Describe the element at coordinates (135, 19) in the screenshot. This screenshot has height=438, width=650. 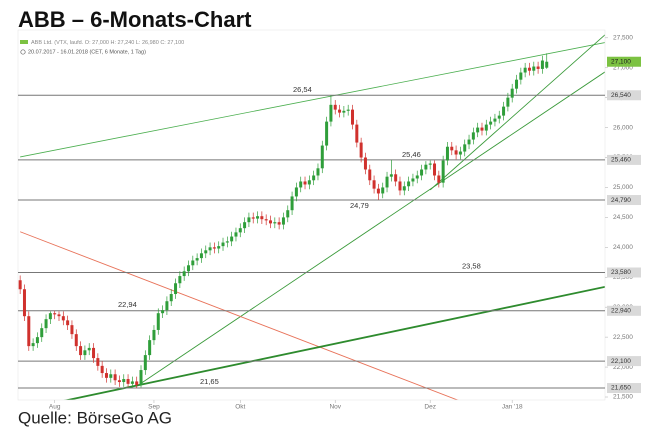
I see `chart-title: ABB – 6-Monats-Chart` at that location.